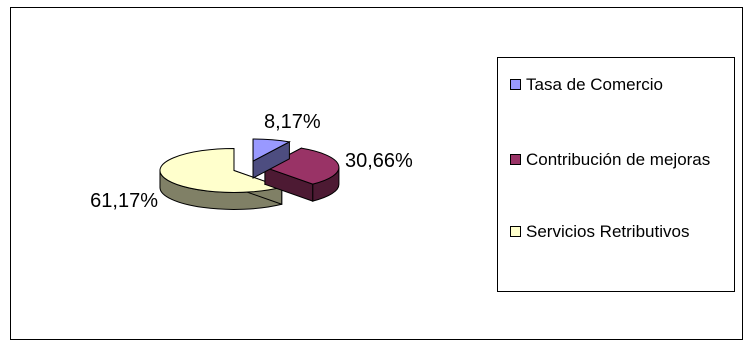  Describe the element at coordinates (515, 231) in the screenshot. I see `legend-swatch-servicios-retributivos` at that location.